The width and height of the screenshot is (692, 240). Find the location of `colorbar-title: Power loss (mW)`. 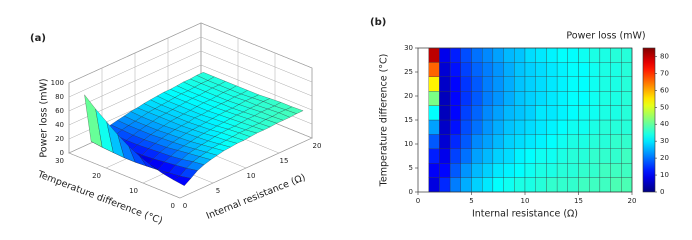

colorbar-title: Power loss (mW) is located at coordinates (605, 36).